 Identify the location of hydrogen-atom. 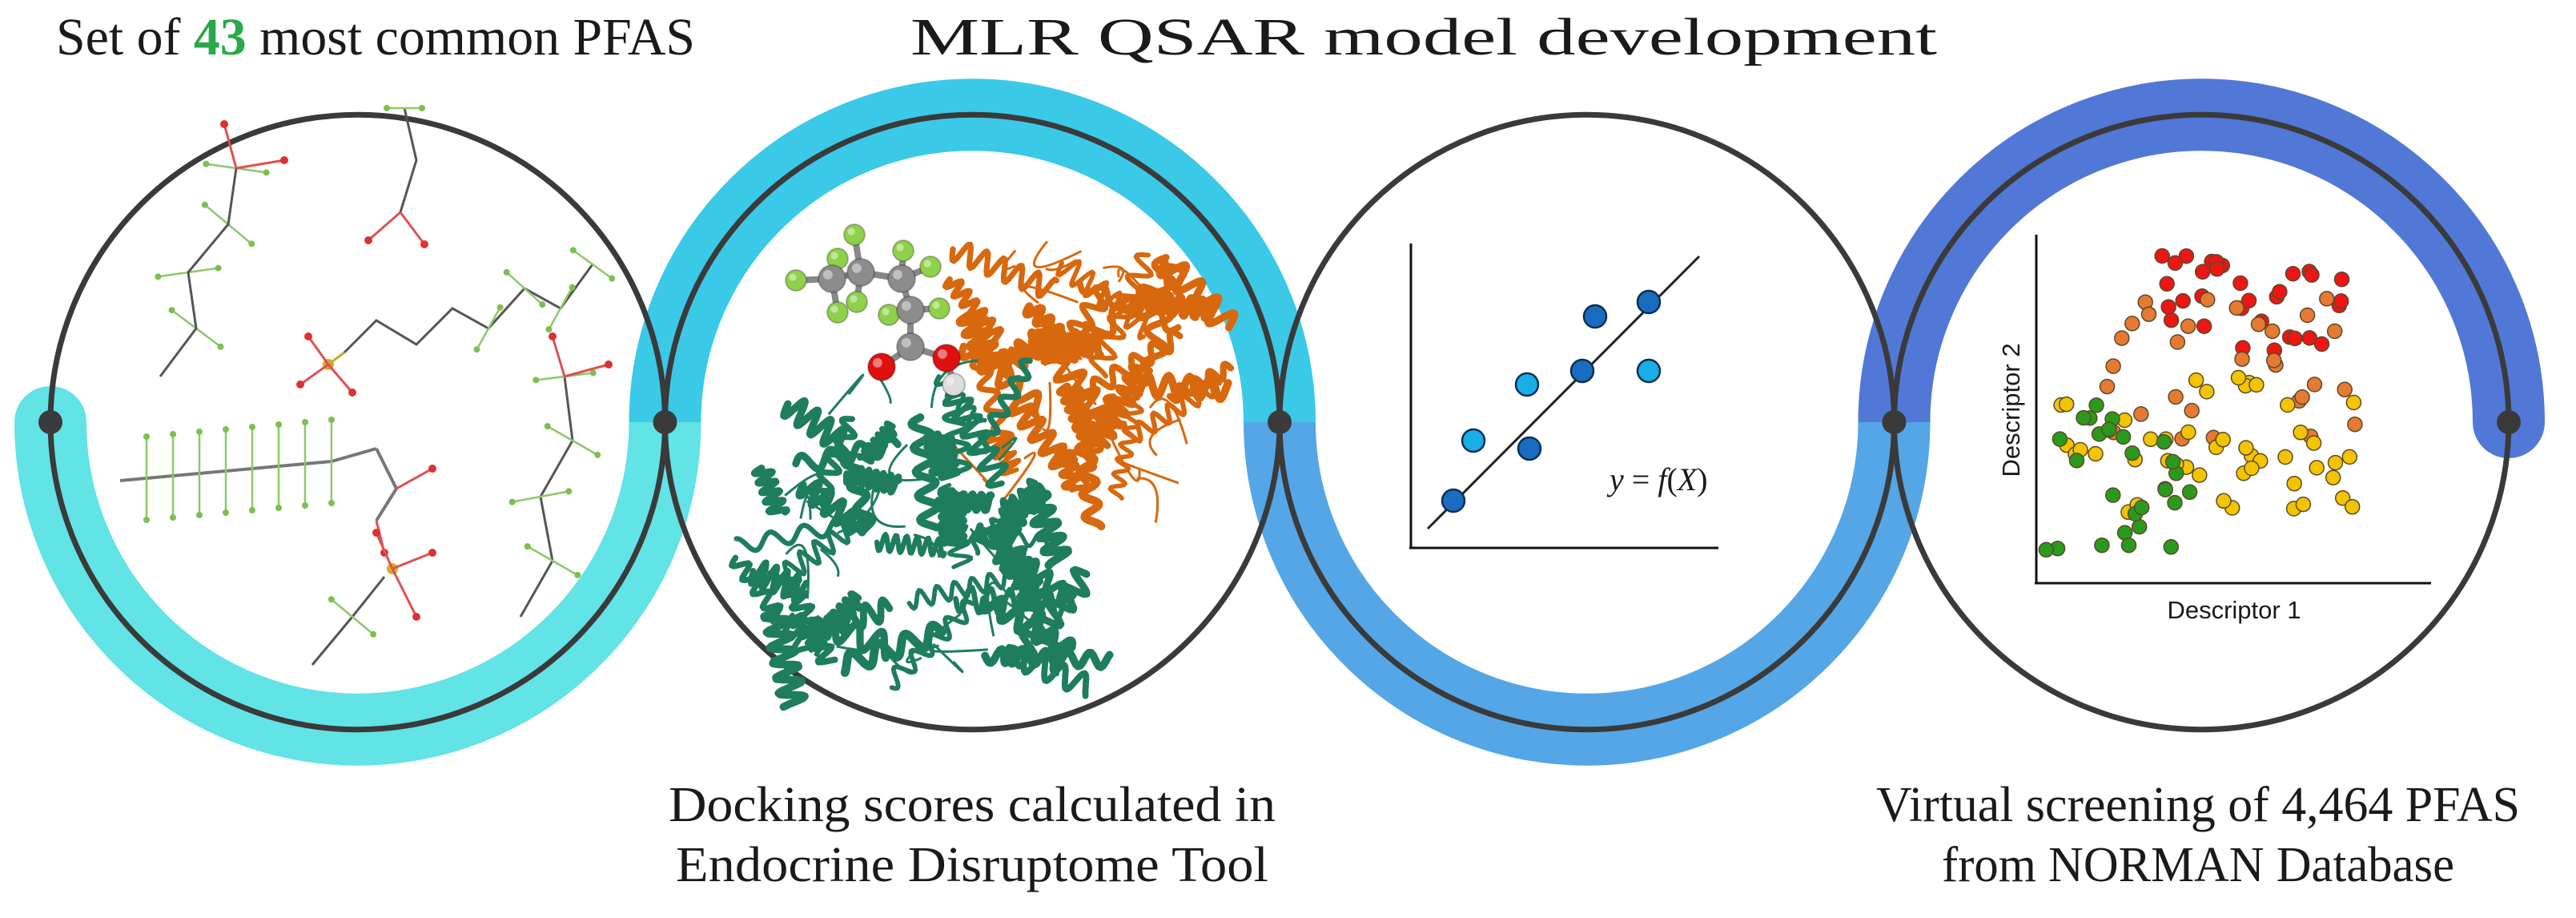
(954, 384).